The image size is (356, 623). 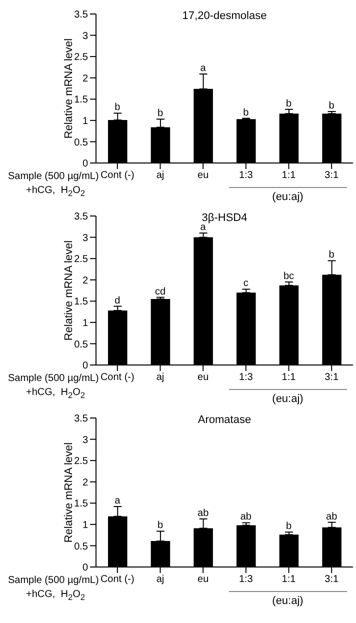 I want to click on chart-title: Aromatase, so click(x=224, y=420).